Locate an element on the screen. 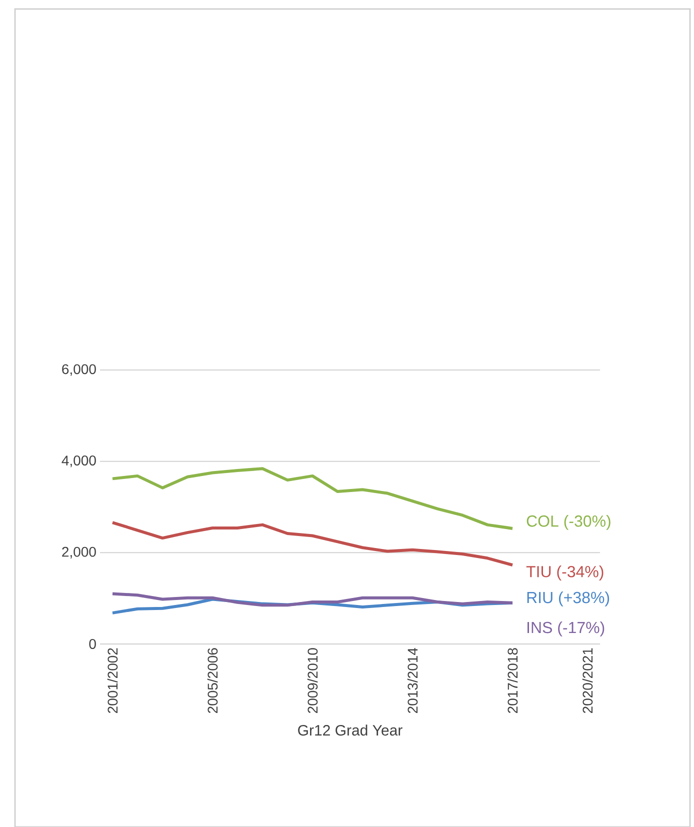 The image size is (694, 827). y-tick-label: 6,000 is located at coordinates (79, 370).